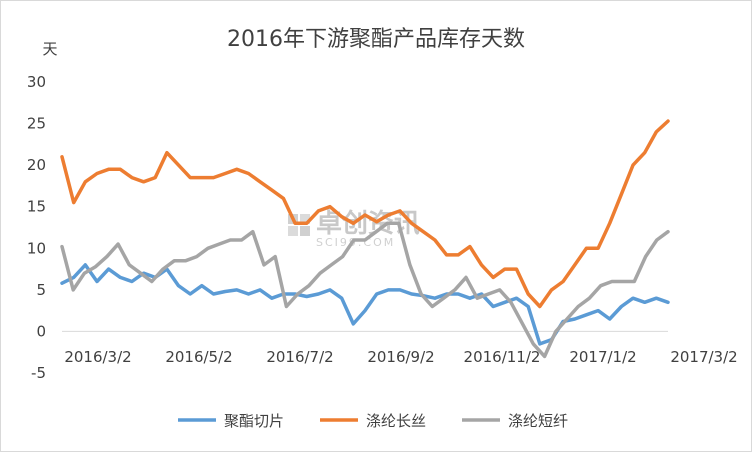 The height and width of the screenshot is (452, 752). Describe the element at coordinates (198, 357) in the screenshot. I see `x-tick-label: 2016/5/2` at that location.